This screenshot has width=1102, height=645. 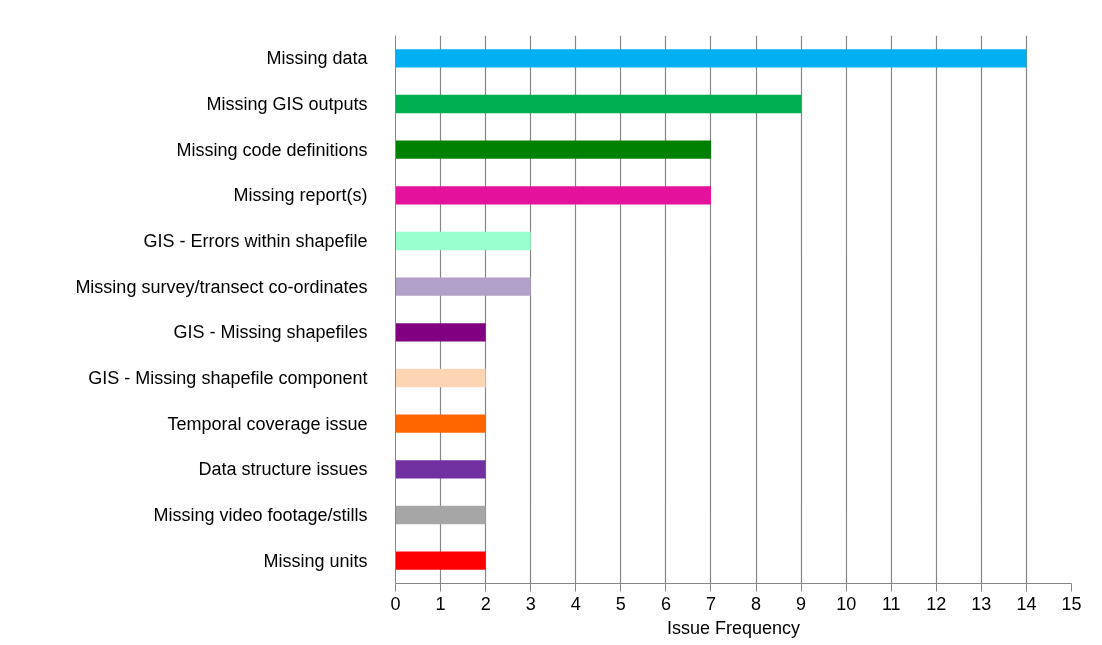 What do you see at coordinates (283, 469) in the screenshot?
I see `y-tick-label: Data structure issues` at bounding box center [283, 469].